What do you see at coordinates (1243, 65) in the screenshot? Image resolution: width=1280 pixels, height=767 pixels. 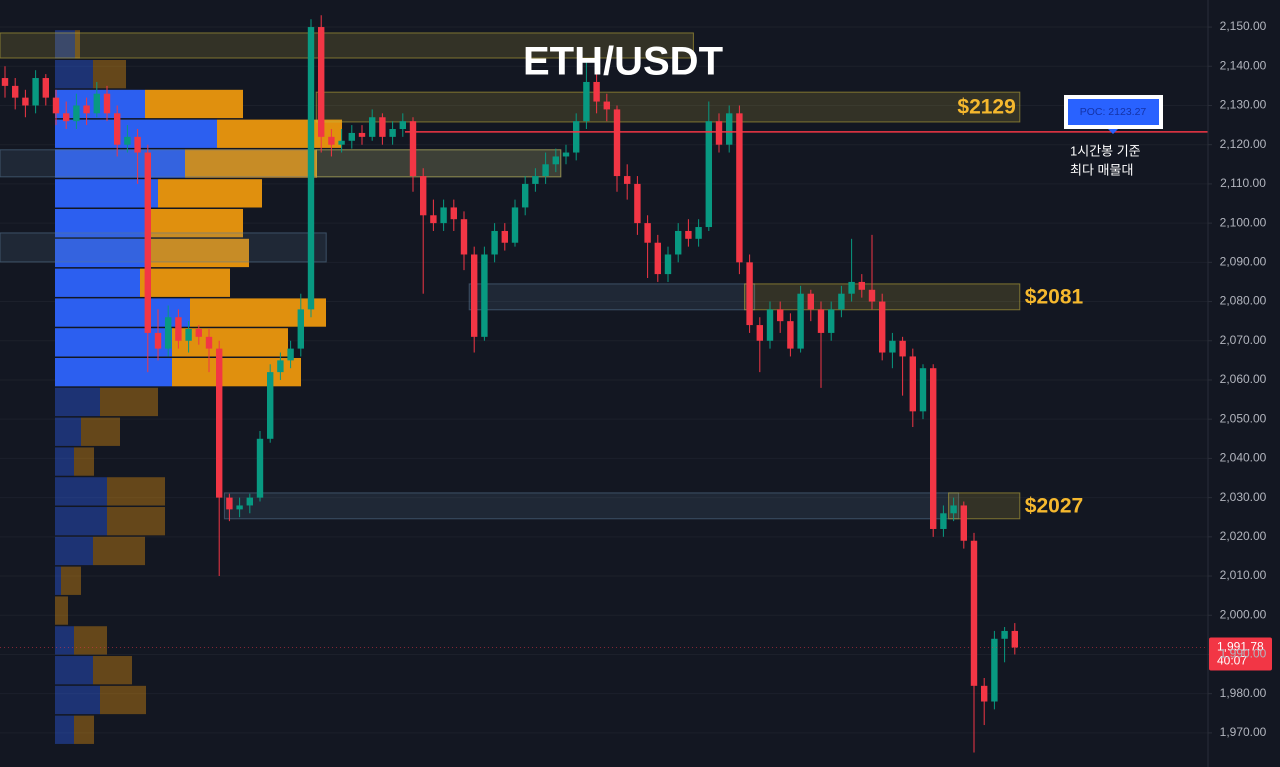 I see `y-tick-label: 2,140.00` at bounding box center [1243, 65].